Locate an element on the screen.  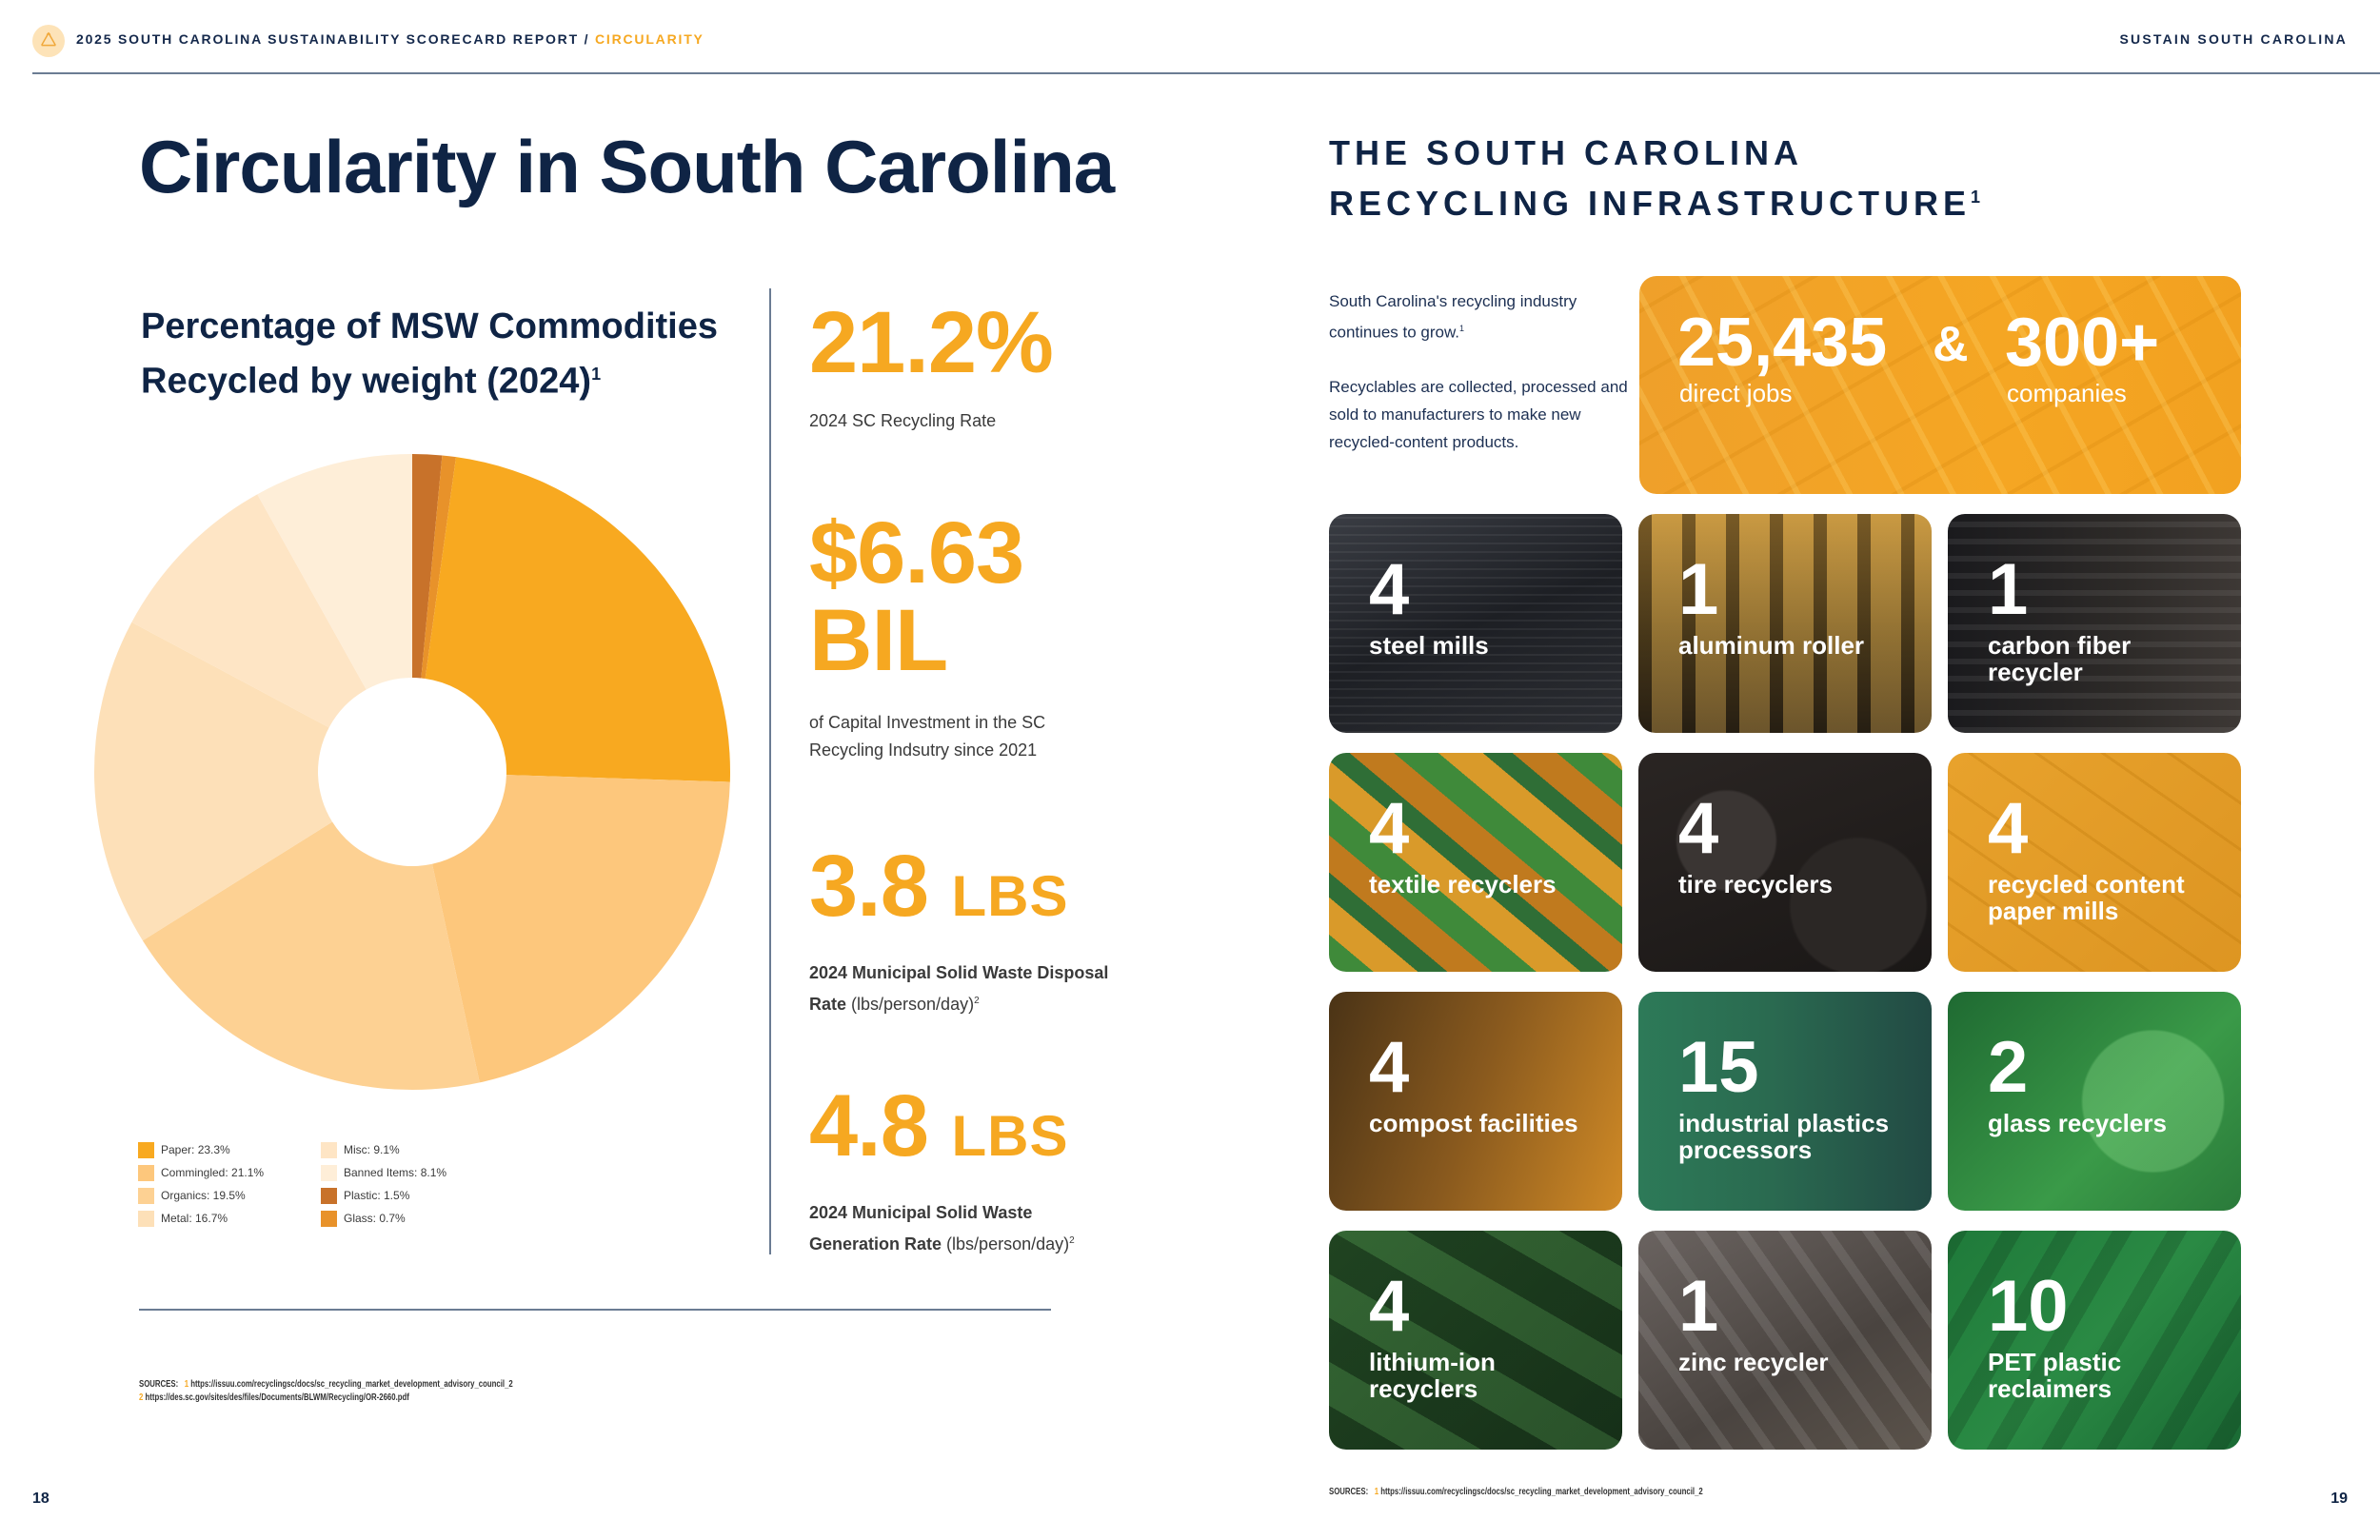
header-divider is located at coordinates (1206, 73).